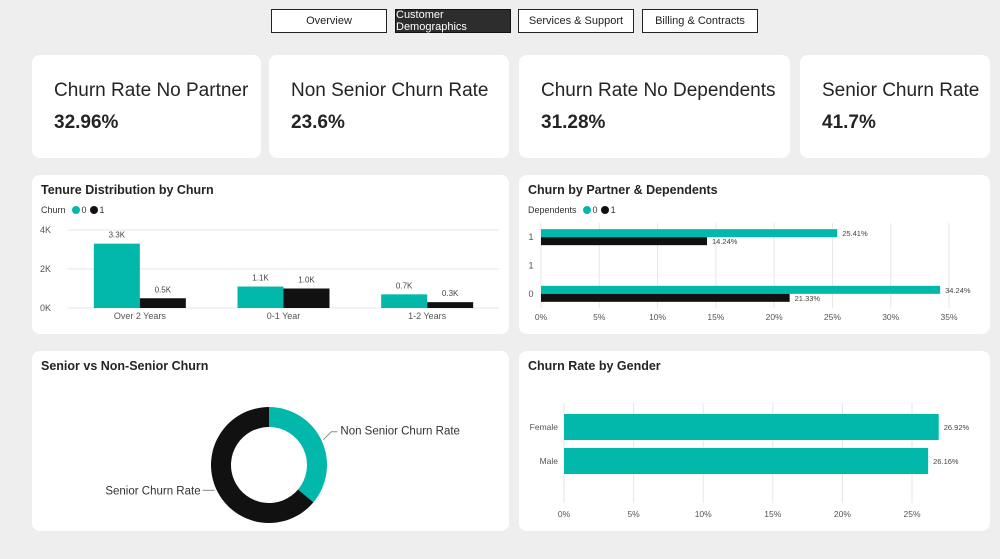 The height and width of the screenshot is (559, 1000). Describe the element at coordinates (700, 21) in the screenshot. I see `tab-billing-contracts: Billing & Contracts` at that location.